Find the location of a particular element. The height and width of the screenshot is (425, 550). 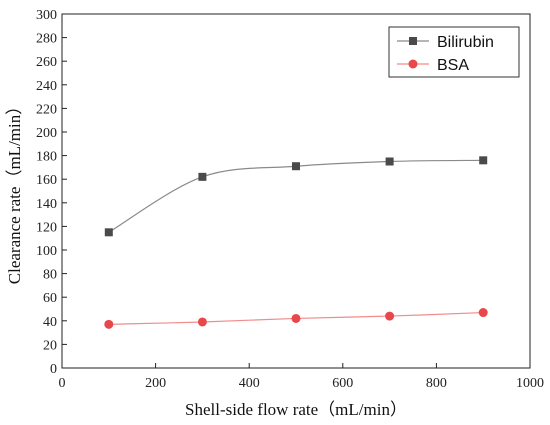

legend-box is located at coordinates (454, 52).